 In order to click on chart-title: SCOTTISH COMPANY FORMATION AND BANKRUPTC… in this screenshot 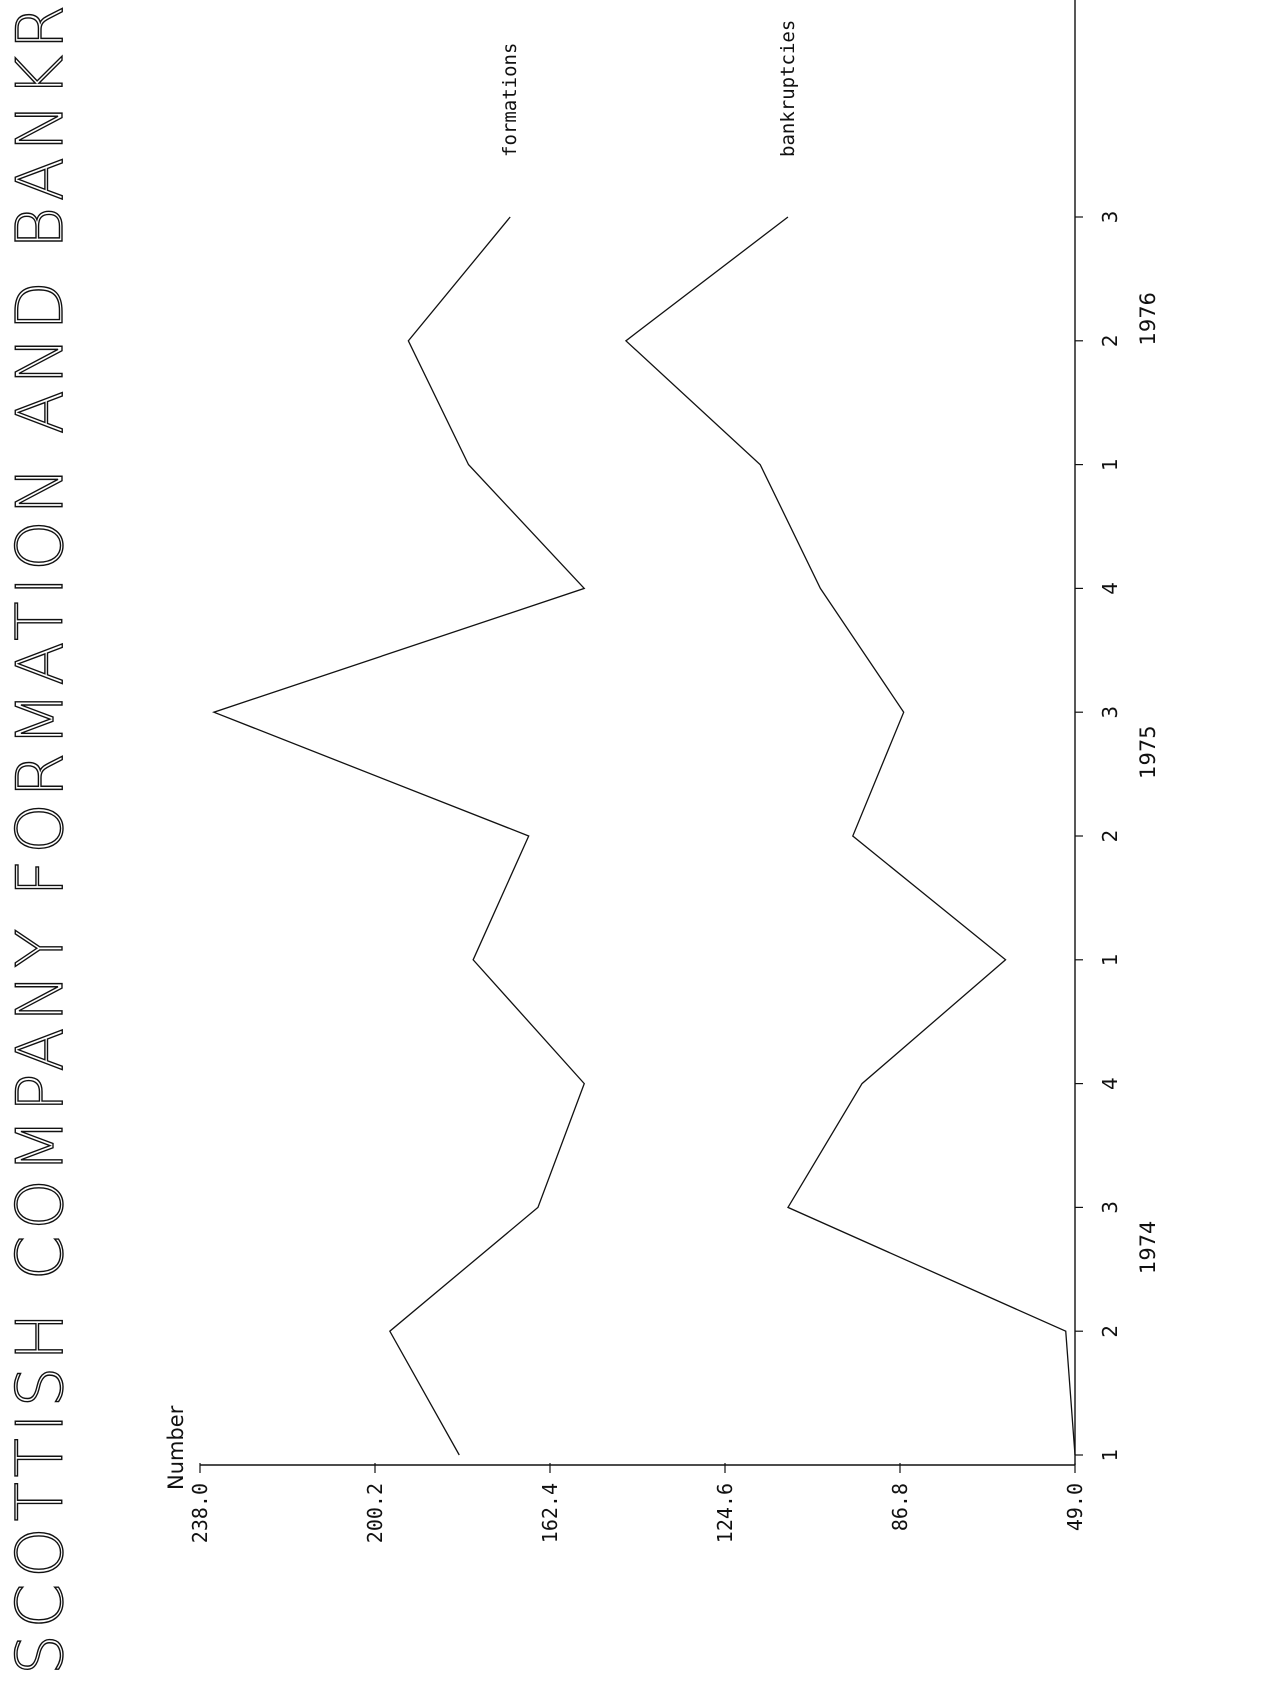, I will do `click(41, 837)`.